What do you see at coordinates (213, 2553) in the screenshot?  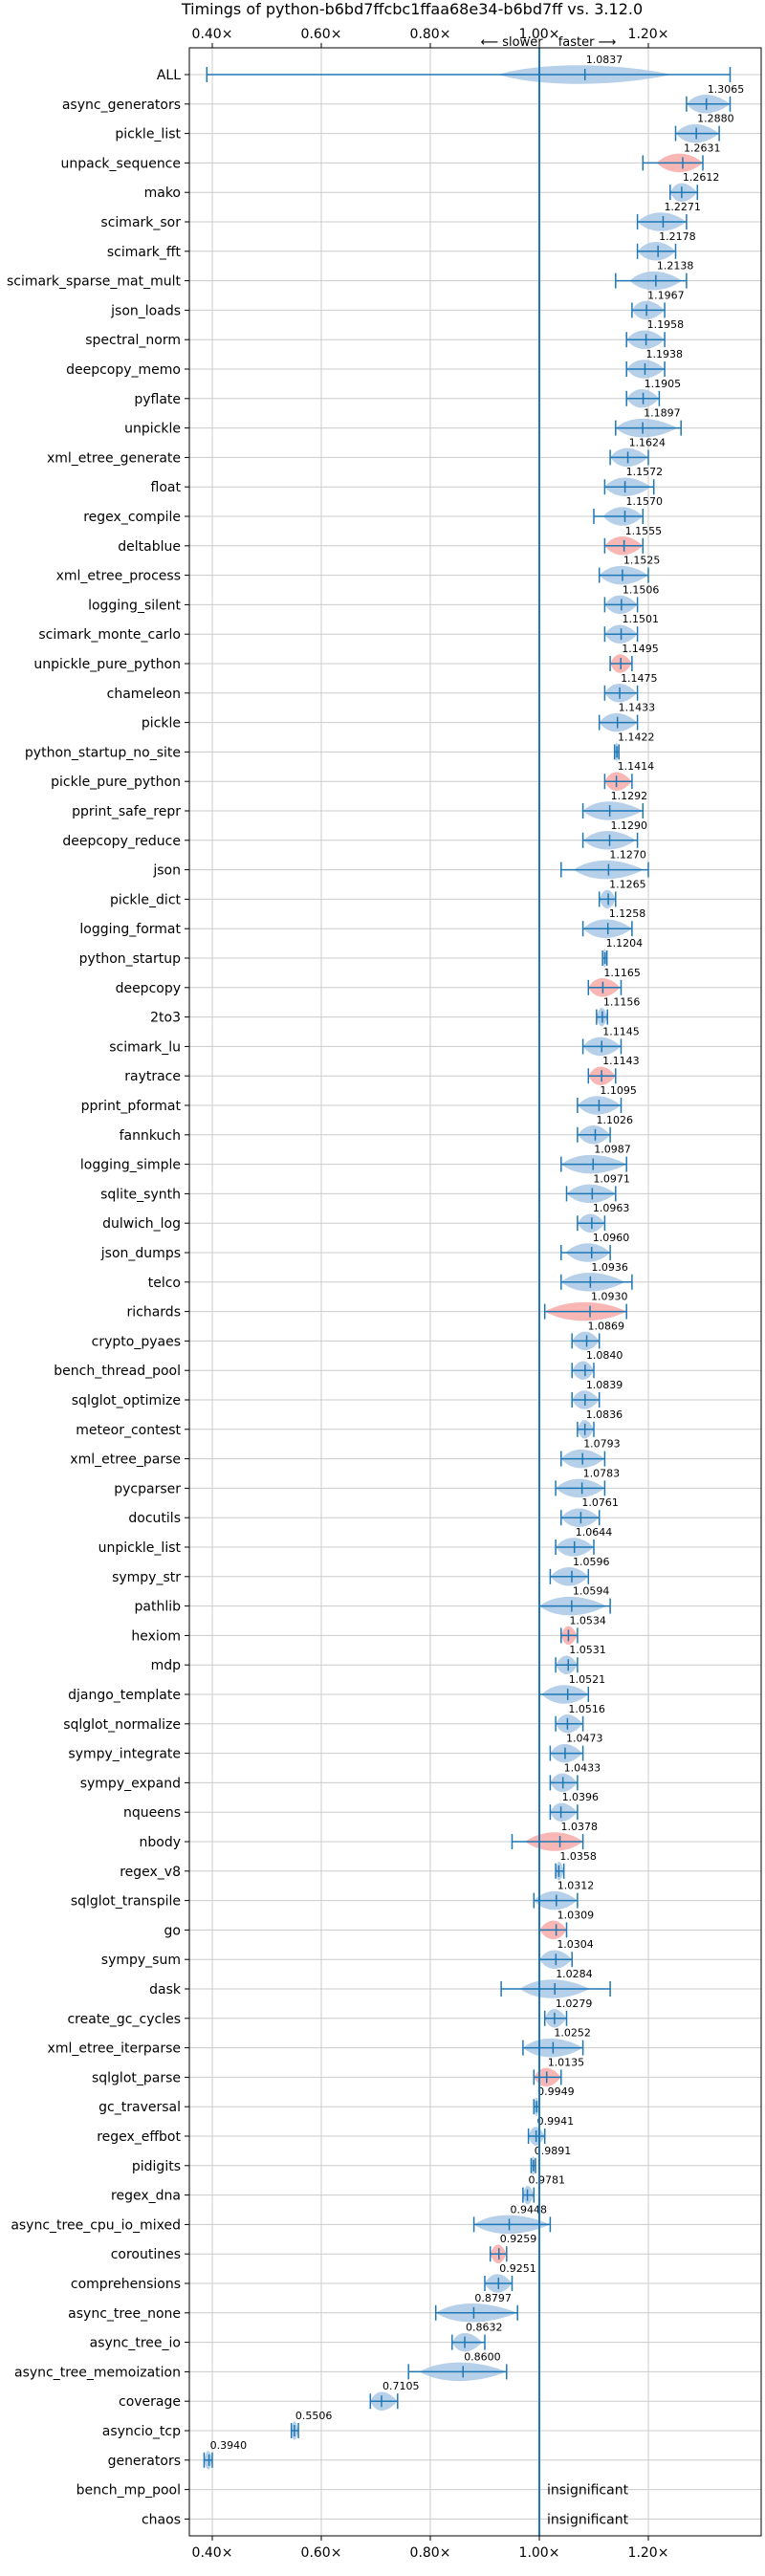 I see `x-tick-label-bottom: 0.40×` at bounding box center [213, 2553].